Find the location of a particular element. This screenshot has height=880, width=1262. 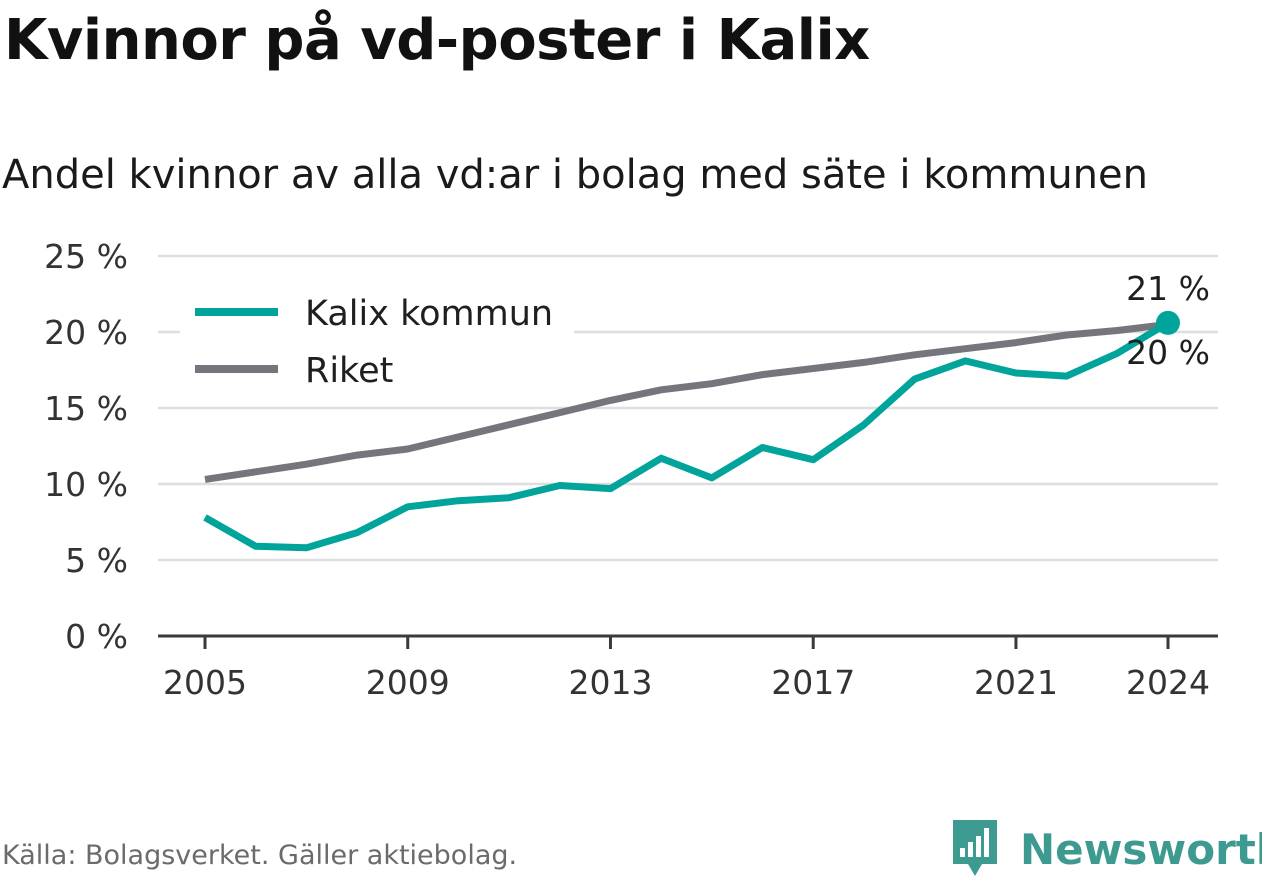

y-tick-label: 15 % is located at coordinates (86, 408).